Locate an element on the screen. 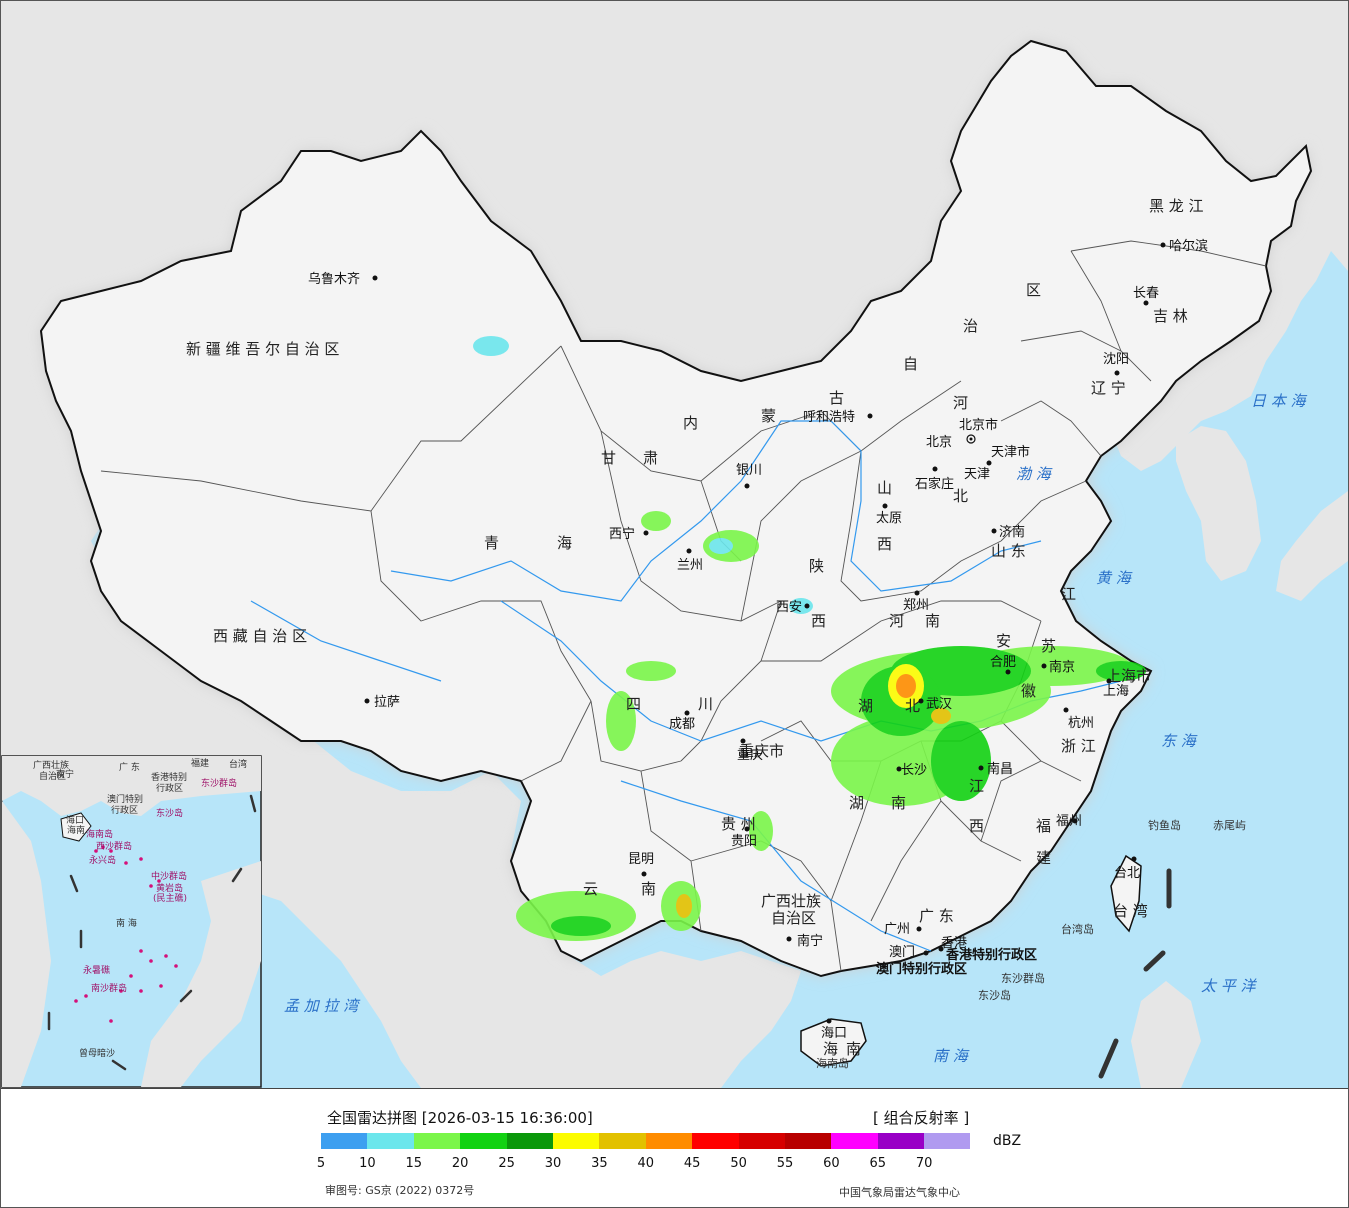 The image size is (1349, 1208). label-nmg-1: 内 is located at coordinates (690, 423).